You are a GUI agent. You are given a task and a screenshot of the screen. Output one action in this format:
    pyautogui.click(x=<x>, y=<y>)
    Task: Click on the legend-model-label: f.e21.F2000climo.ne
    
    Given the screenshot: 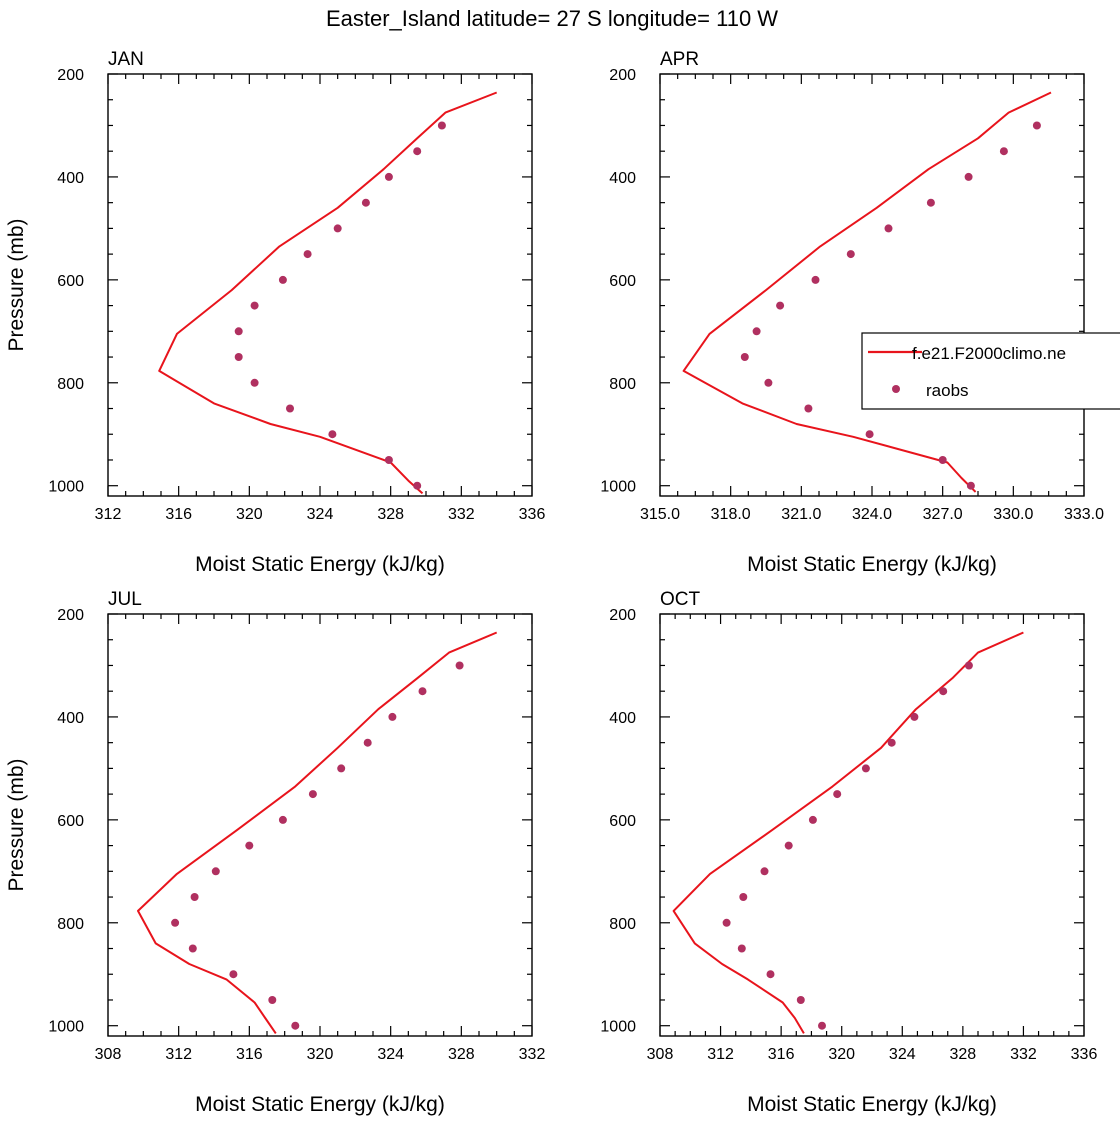 What is the action you would take?
    pyautogui.click(x=989, y=353)
    